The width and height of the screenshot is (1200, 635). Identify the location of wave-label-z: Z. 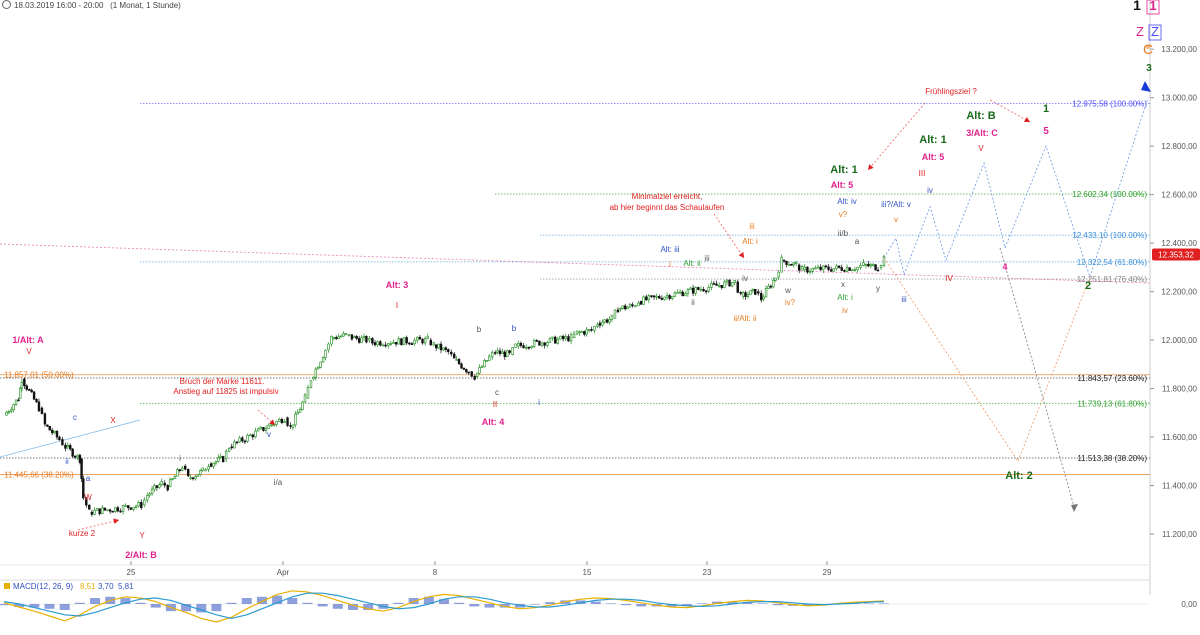
(1155, 31).